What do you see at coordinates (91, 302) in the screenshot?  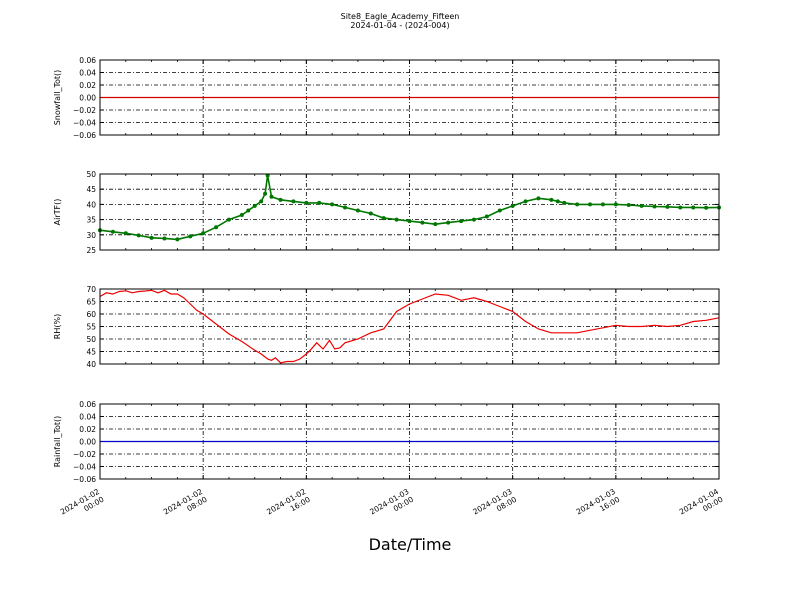 I see `y-tick-label: 65` at bounding box center [91, 302].